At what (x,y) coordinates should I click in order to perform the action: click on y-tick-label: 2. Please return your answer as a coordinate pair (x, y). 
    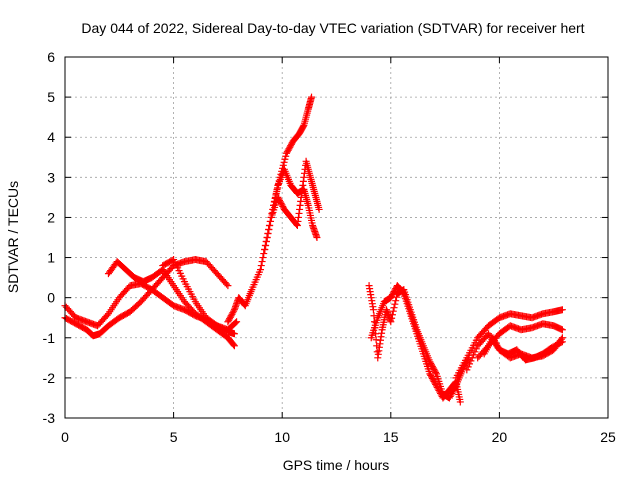
    Looking at the image, I should click on (51, 217).